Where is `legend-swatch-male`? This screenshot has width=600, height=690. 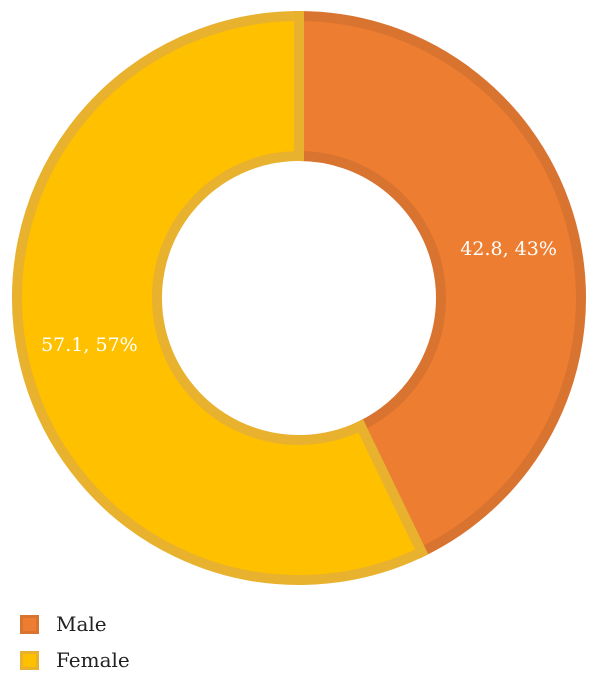 legend-swatch-male is located at coordinates (29, 624).